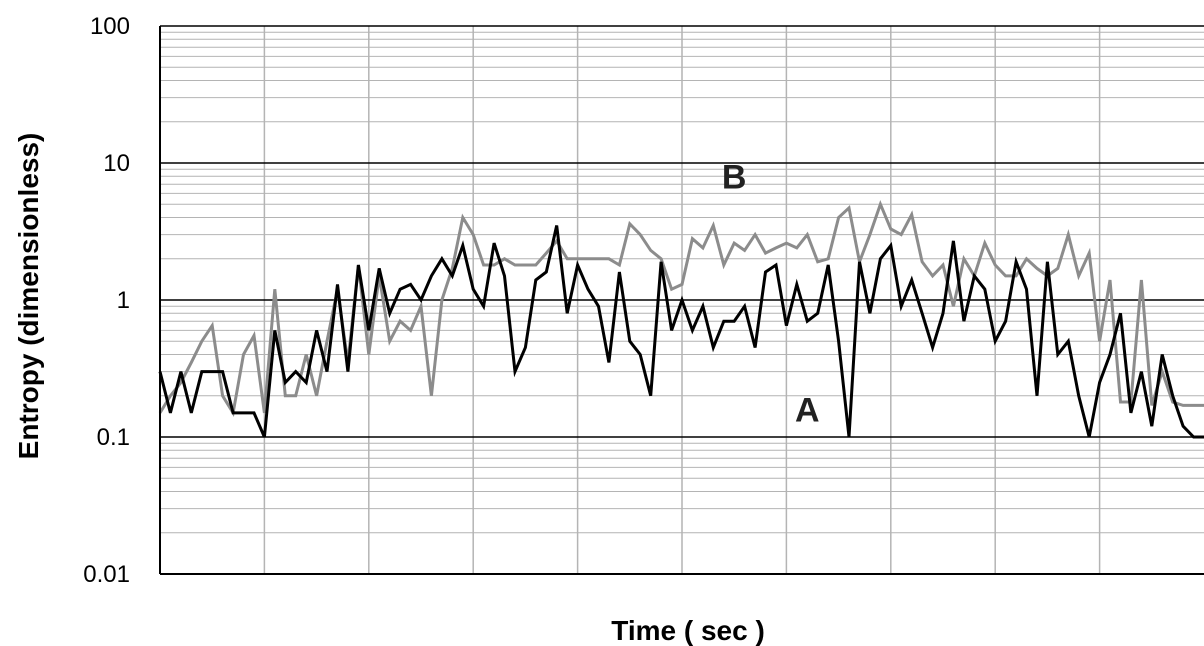 Image resolution: width=1204 pixels, height=646 pixels. Describe the element at coordinates (106, 574) in the screenshot. I see `y-tick-label: 0.01` at that location.